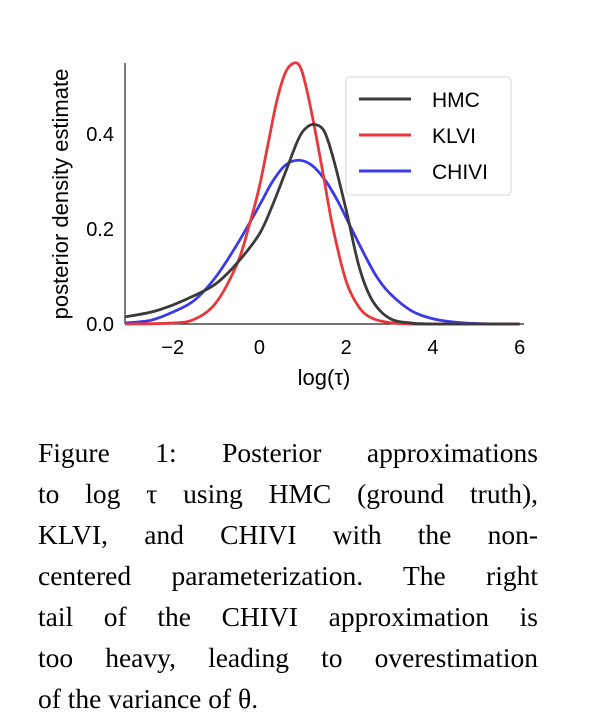 The width and height of the screenshot is (598, 724). What do you see at coordinates (288, 657) in the screenshot?
I see `caption-line: too heavy, leading to overestimation` at bounding box center [288, 657].